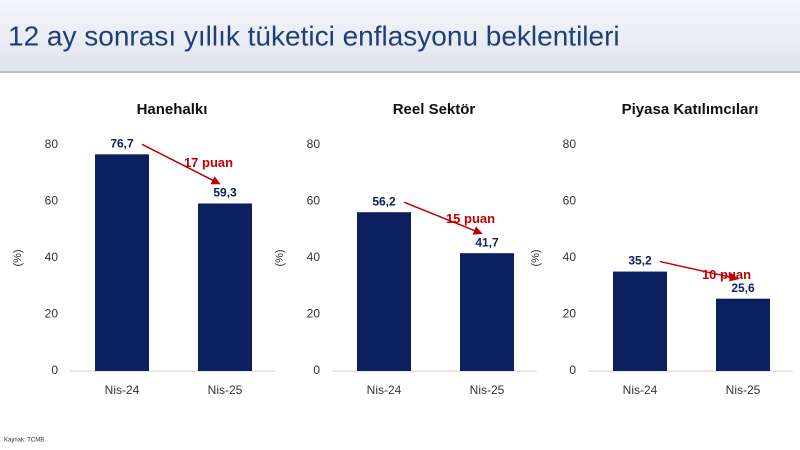  Describe the element at coordinates (470, 218) in the screenshot. I see `change-annotation: 15 puan` at that location.